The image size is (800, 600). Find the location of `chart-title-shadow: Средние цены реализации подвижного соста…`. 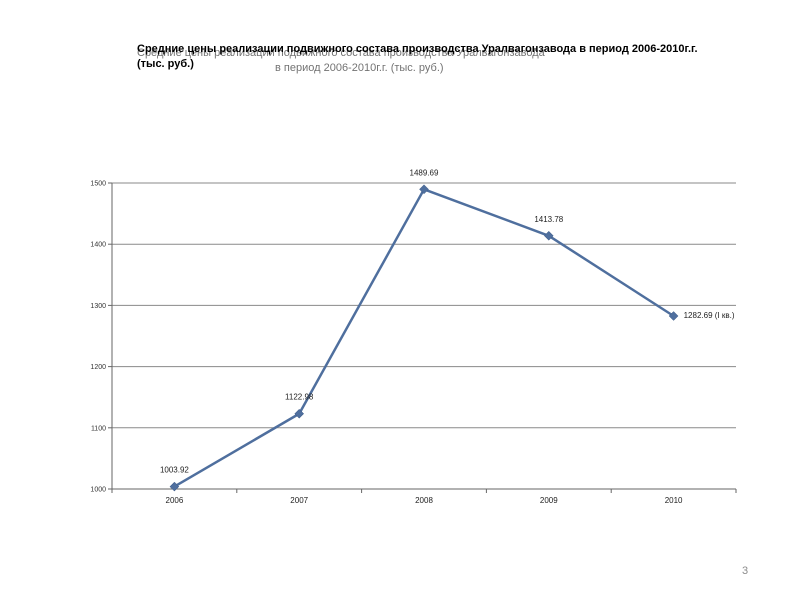

chart-title-shadow: Средние цены реализации подвижного соста… is located at coordinates (387, 61).